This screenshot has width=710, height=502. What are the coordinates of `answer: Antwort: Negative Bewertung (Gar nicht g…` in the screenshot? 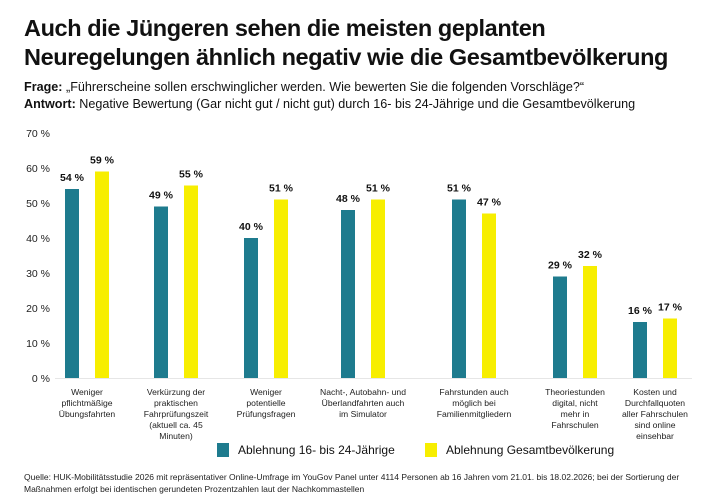 It's located at (329, 104).